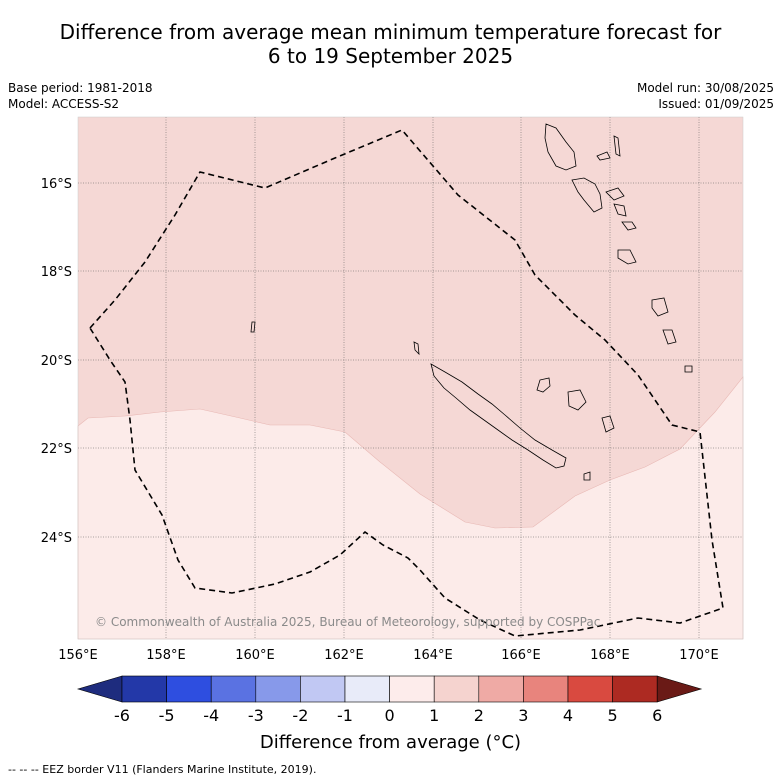 The image size is (781, 781). Describe the element at coordinates (521, 655) in the screenshot. I see `lon-tick-label: 166°E` at that location.